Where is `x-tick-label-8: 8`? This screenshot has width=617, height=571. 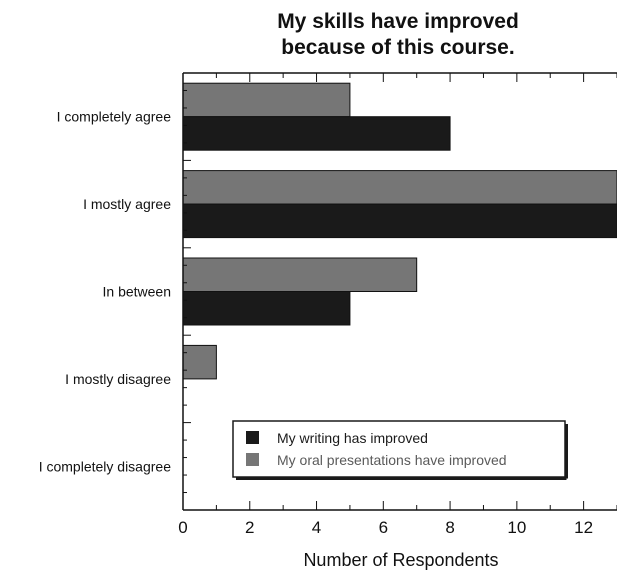
x-tick-label-8: 8 is located at coordinates (449, 527).